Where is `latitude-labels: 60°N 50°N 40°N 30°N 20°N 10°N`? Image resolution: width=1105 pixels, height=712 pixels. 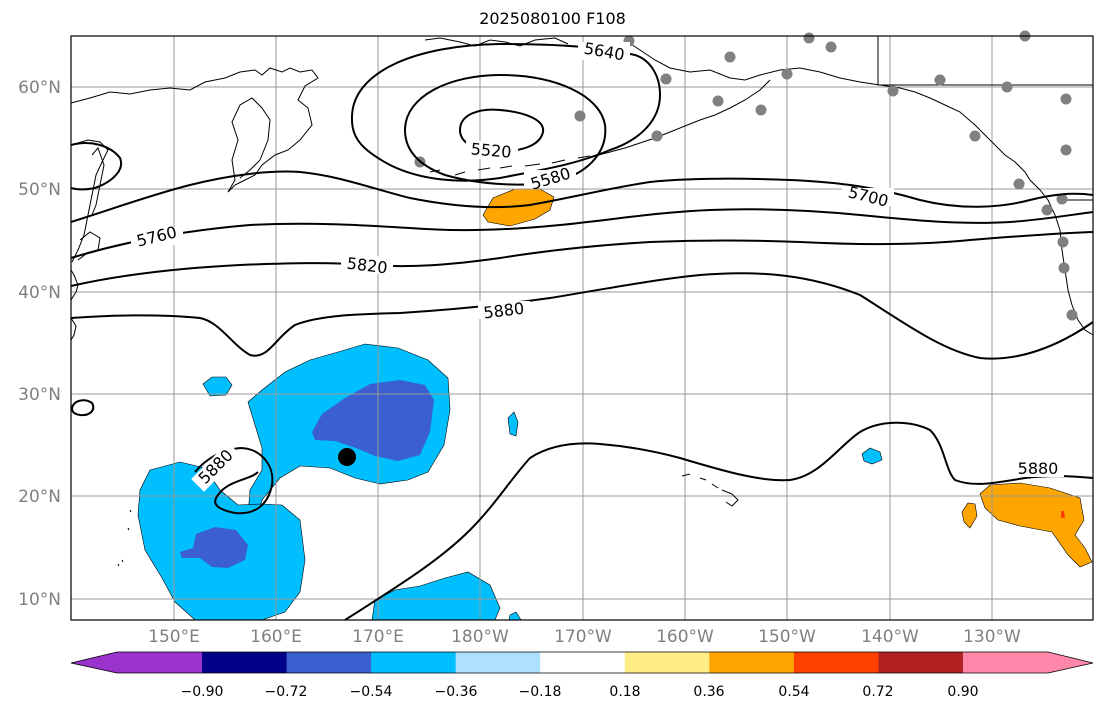 latitude-labels: 60°N 50°N 40°N 30°N 20°N 10°N is located at coordinates (39, 344).